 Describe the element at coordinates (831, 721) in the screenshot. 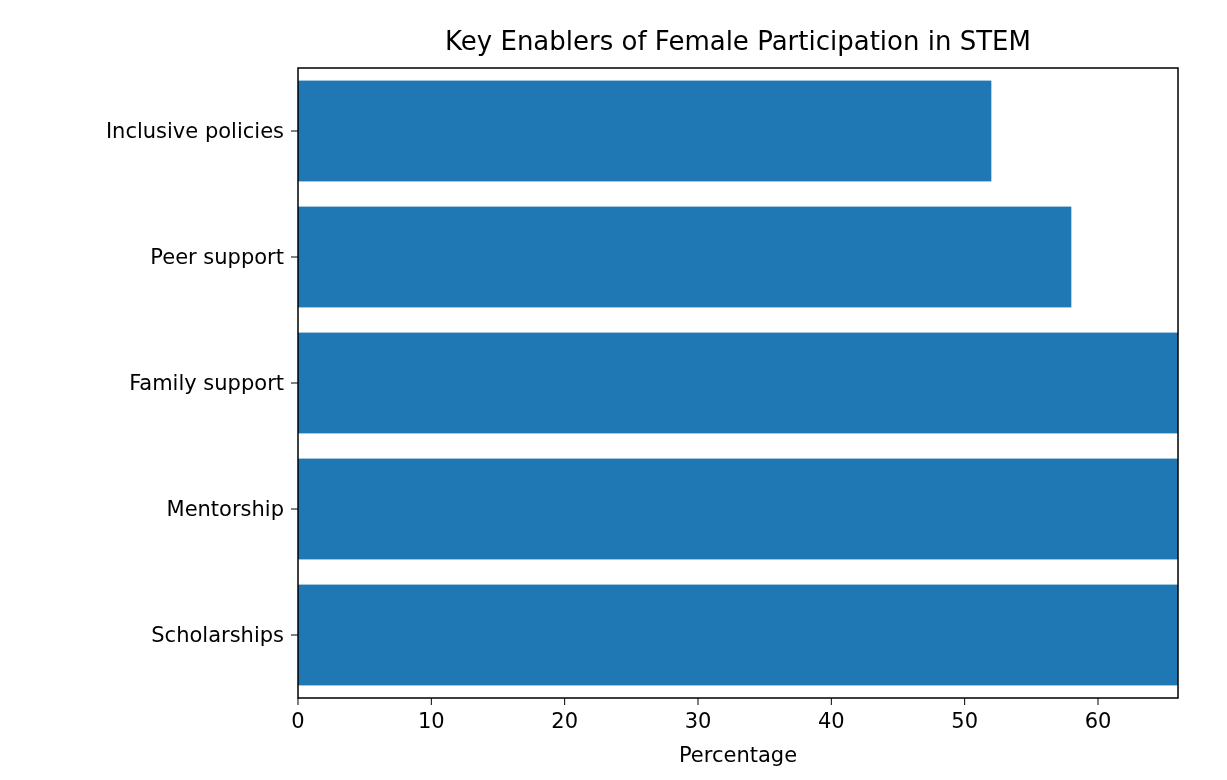

I see `x-tick-label: 40` at that location.